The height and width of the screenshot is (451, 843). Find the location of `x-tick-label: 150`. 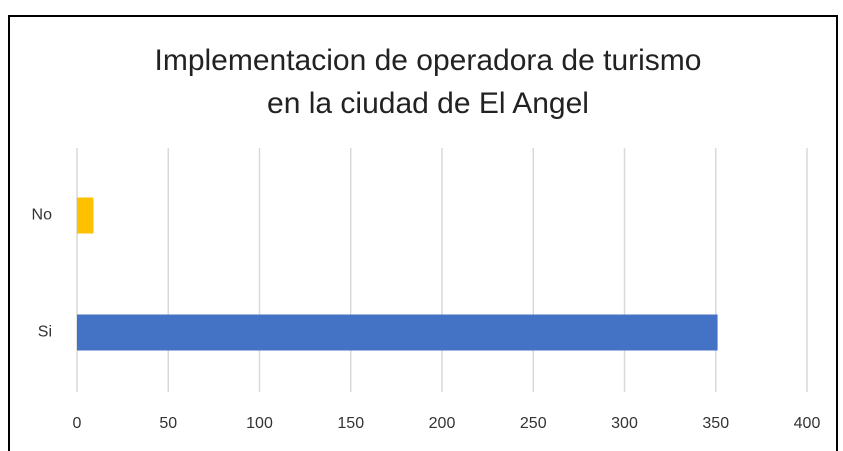

x-tick-label: 150 is located at coordinates (350, 423).